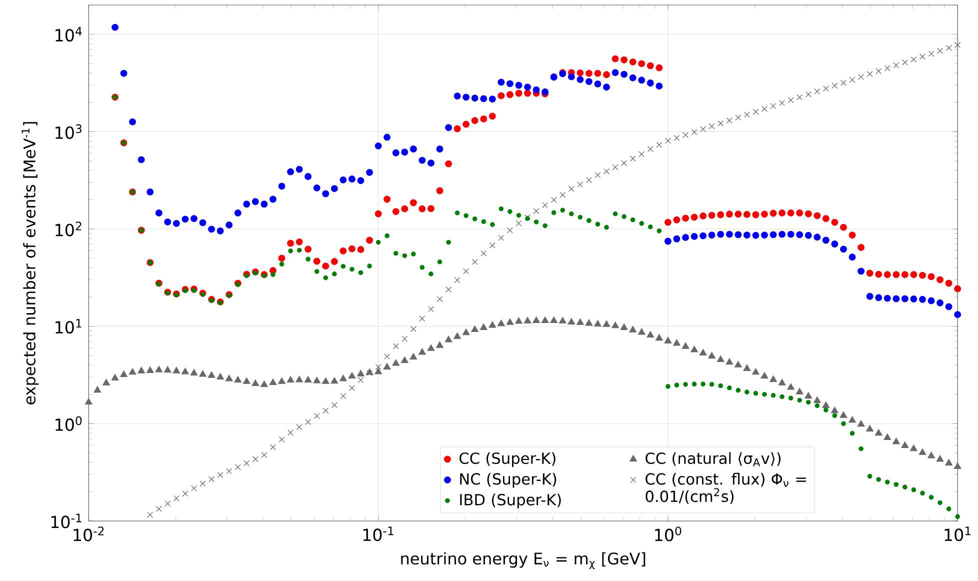 This screenshot has width=978, height=581. What do you see at coordinates (668, 534) in the screenshot?
I see `x-tick-label: 10$^{0}$` at bounding box center [668, 534].